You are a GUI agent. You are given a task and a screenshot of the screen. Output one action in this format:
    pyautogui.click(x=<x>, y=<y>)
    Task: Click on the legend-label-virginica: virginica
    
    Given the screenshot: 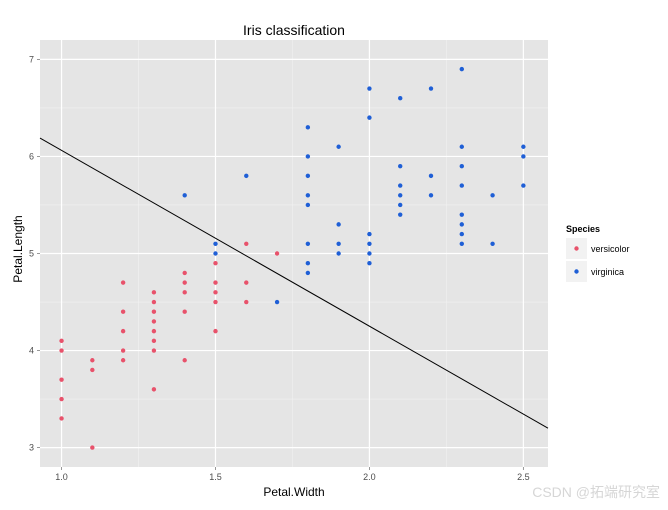 What is the action you would take?
    pyautogui.click(x=607, y=272)
    